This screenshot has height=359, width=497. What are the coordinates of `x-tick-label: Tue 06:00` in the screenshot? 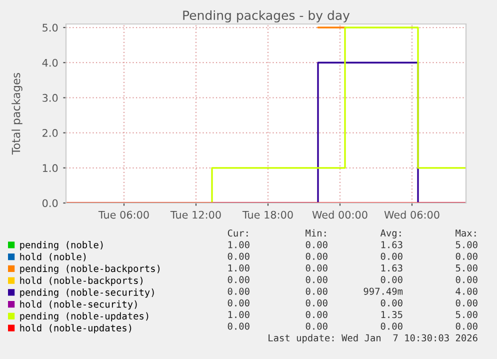 It's located at (123, 214).